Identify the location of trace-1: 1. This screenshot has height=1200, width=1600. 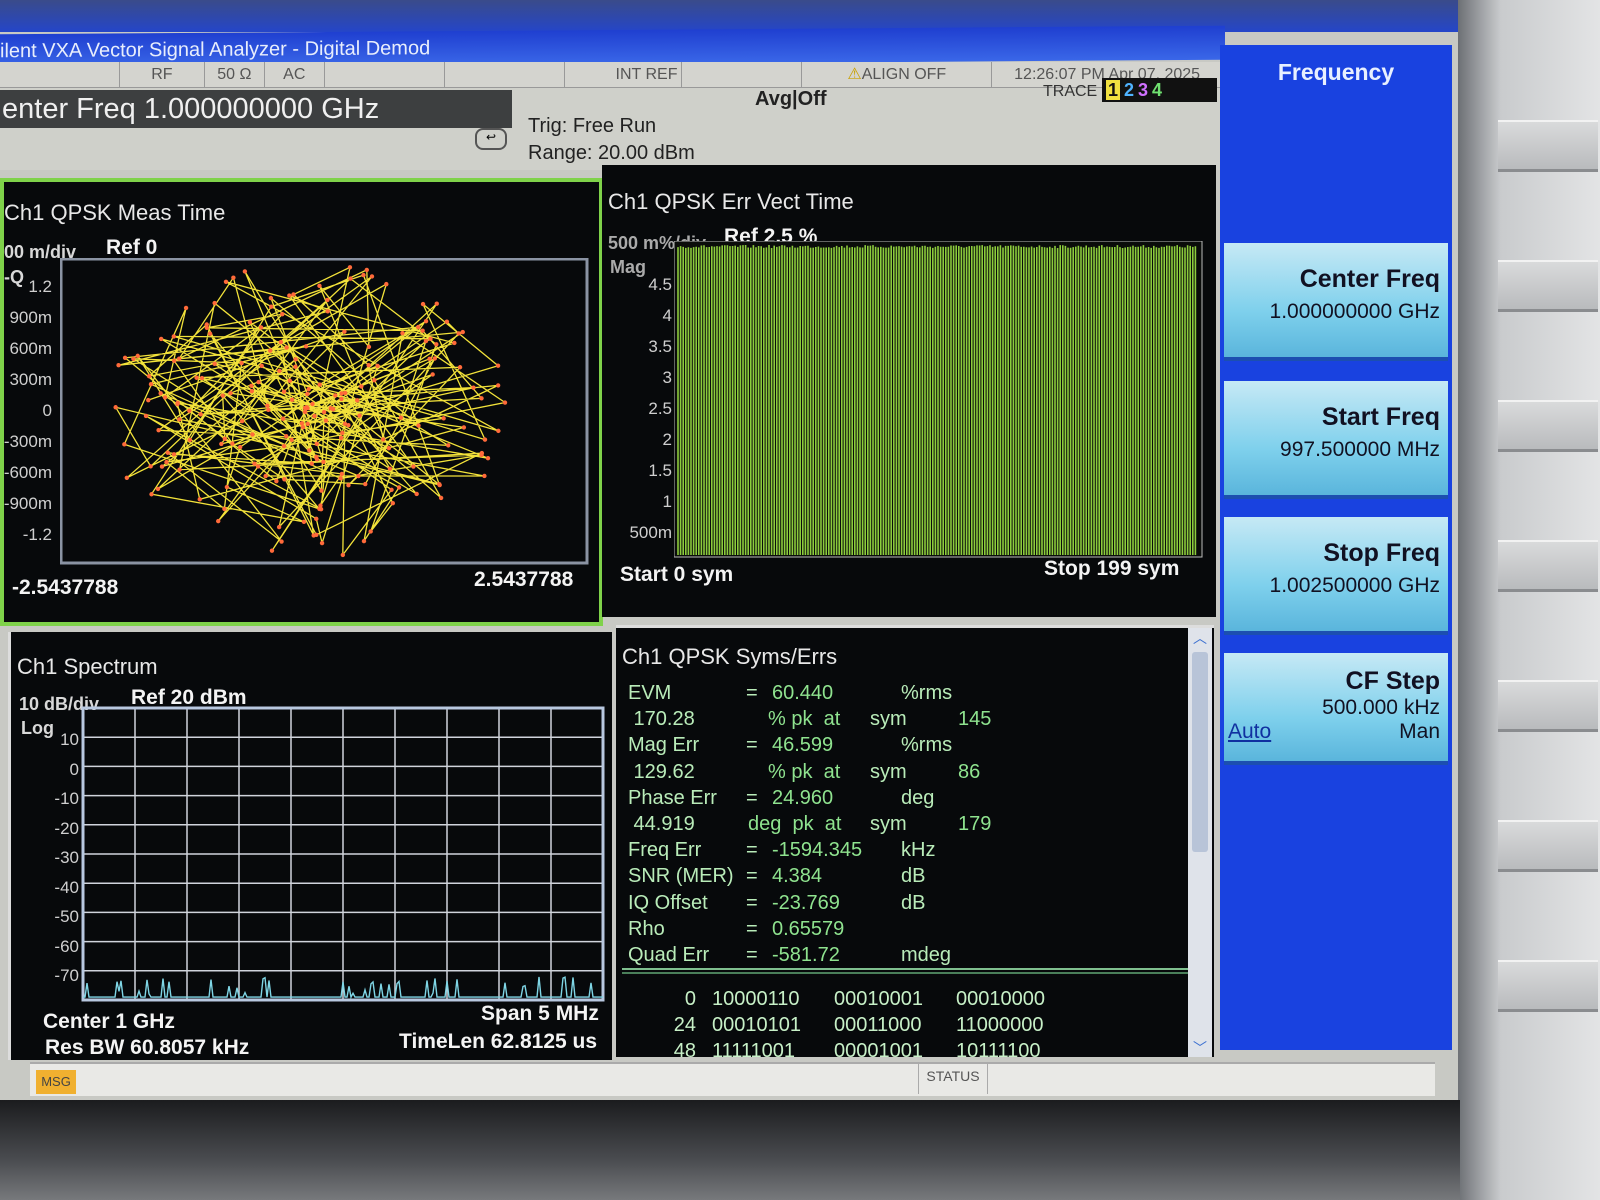
(1113, 90).